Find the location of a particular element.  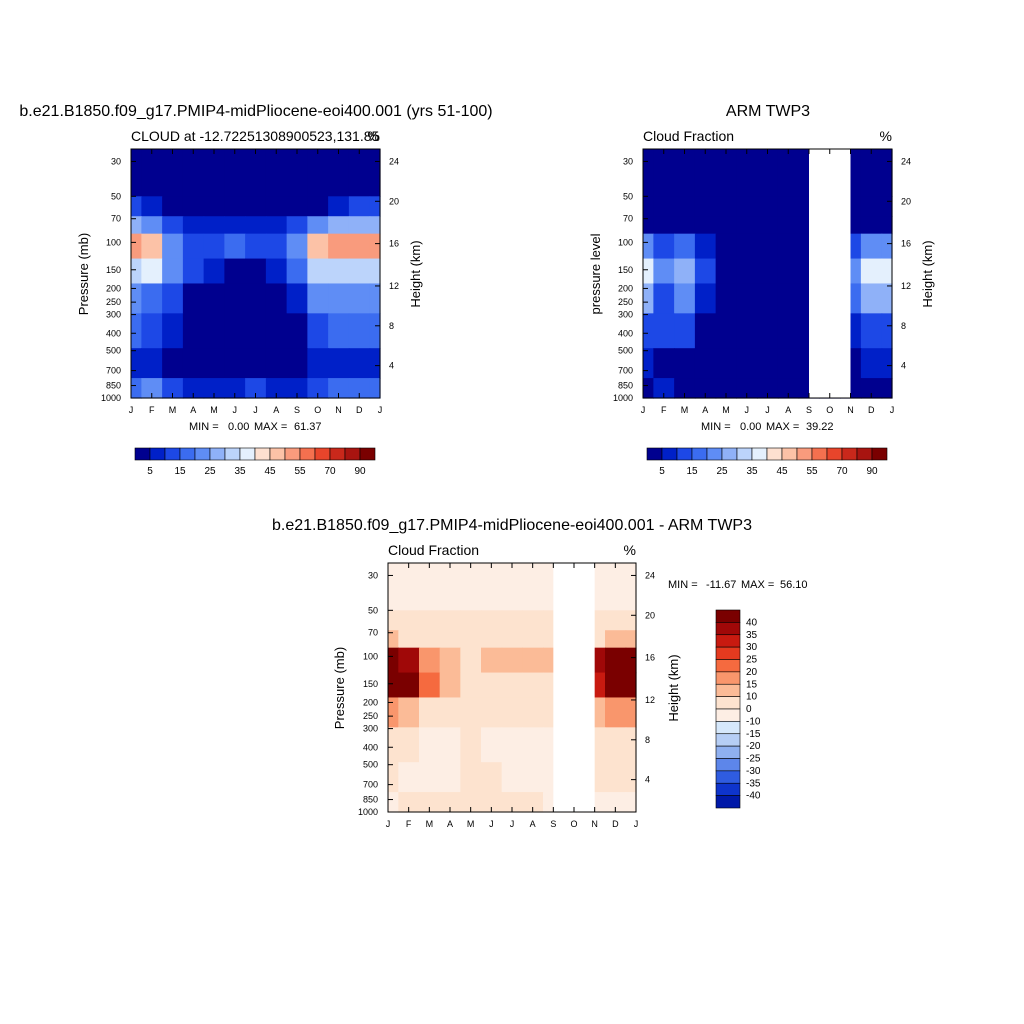

stat-max-value: 56.10 is located at coordinates (794, 585).